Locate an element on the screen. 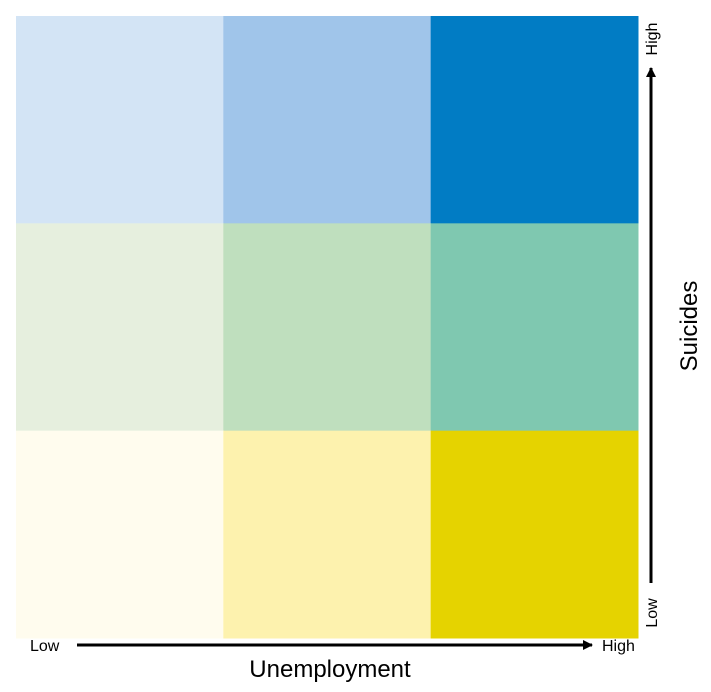 This screenshot has height=692, width=711. x-axis-high-label: High is located at coordinates (618, 646).